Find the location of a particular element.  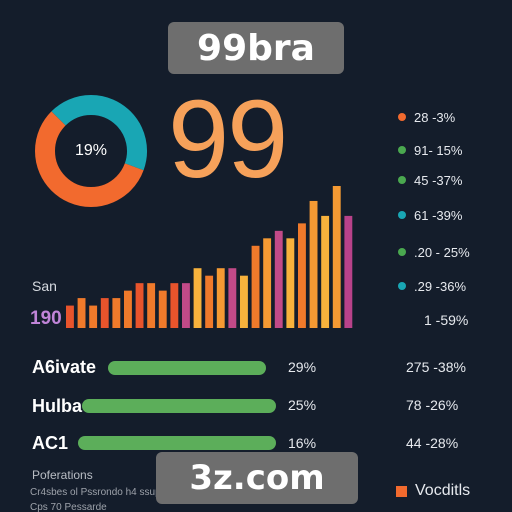

axis-value: 190 is located at coordinates (46, 318).